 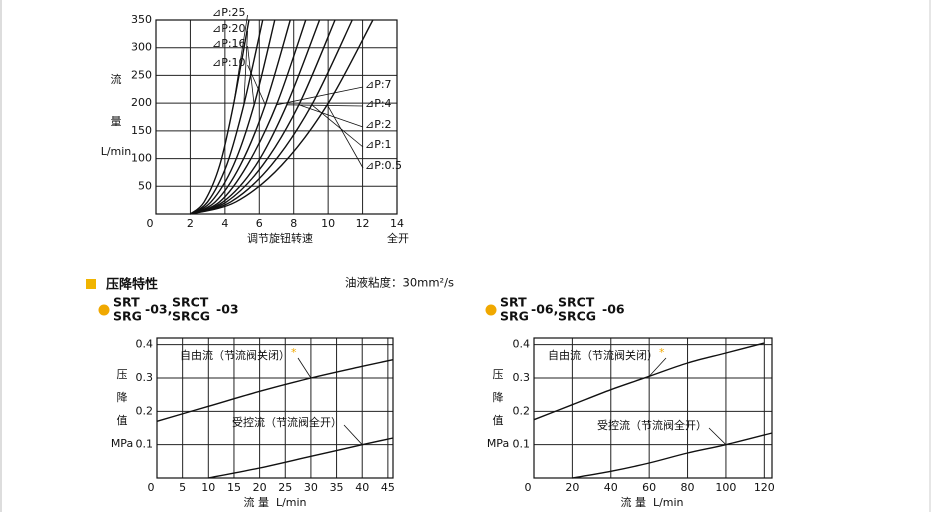 What do you see at coordinates (158, 309) in the screenshot?
I see `heading: -03,` at bounding box center [158, 309].